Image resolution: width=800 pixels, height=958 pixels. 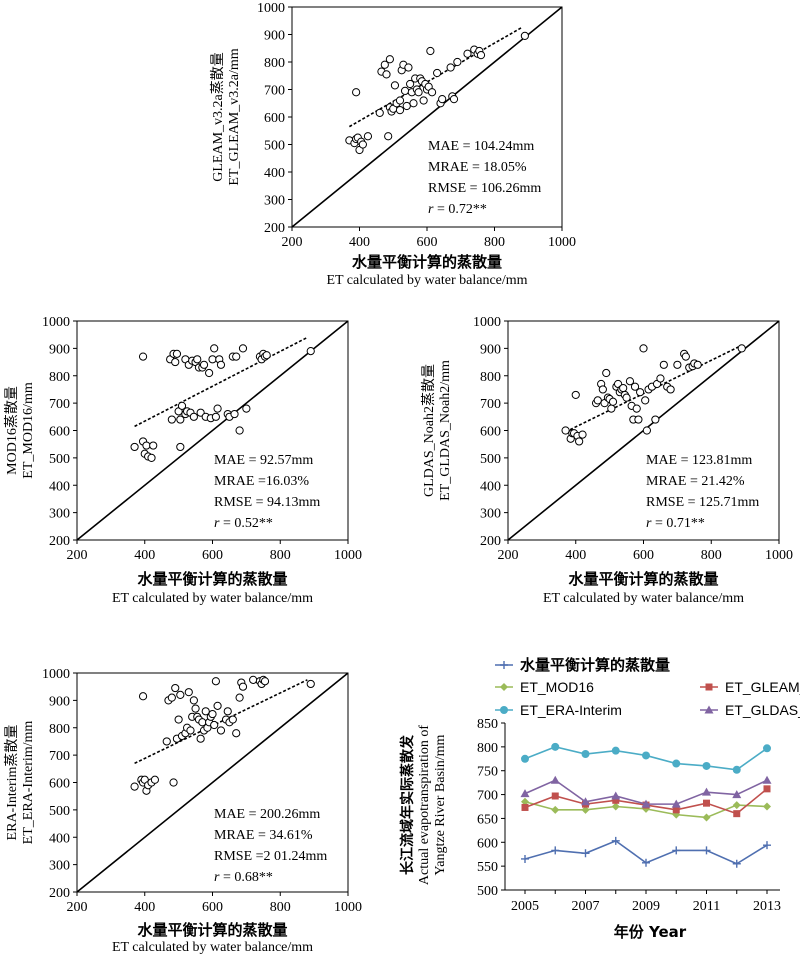 I want to click on correlation-label: r = 0.71**, so click(x=675, y=523).